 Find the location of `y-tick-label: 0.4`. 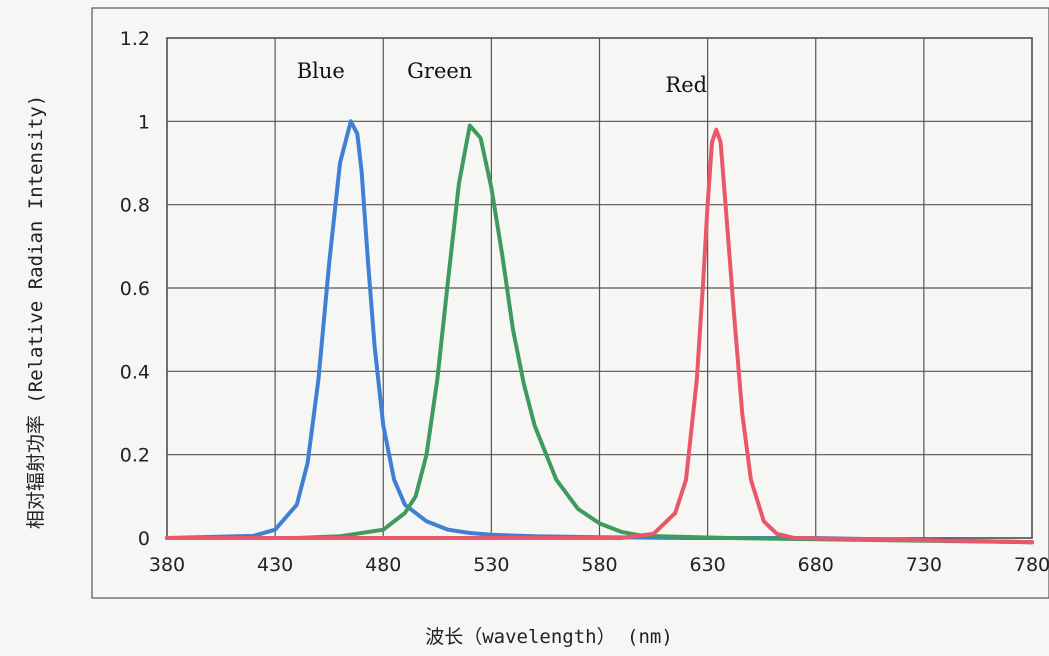

y-tick-label: 0.4 is located at coordinates (135, 372).